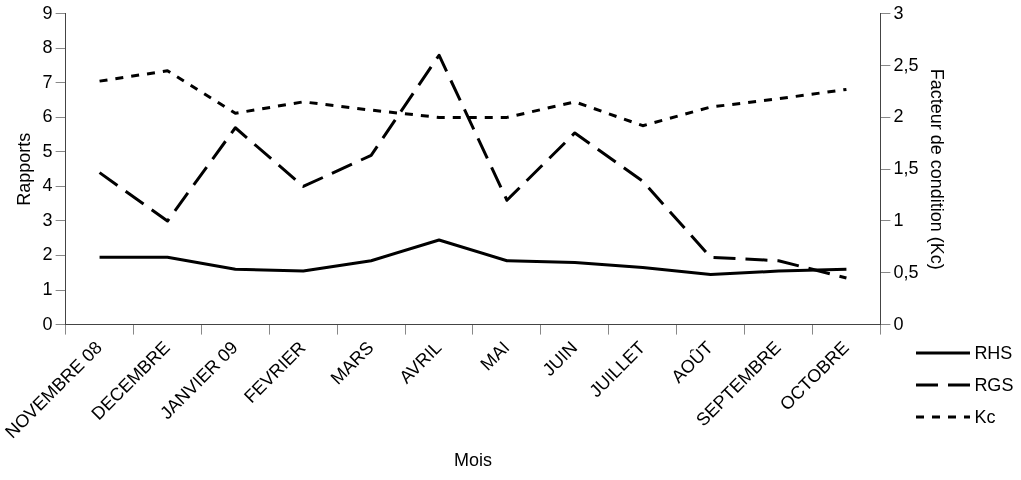 Image resolution: width=1021 pixels, height=480 pixels. What do you see at coordinates (47, 185) in the screenshot?
I see `y-tick-label: 4` at bounding box center [47, 185].